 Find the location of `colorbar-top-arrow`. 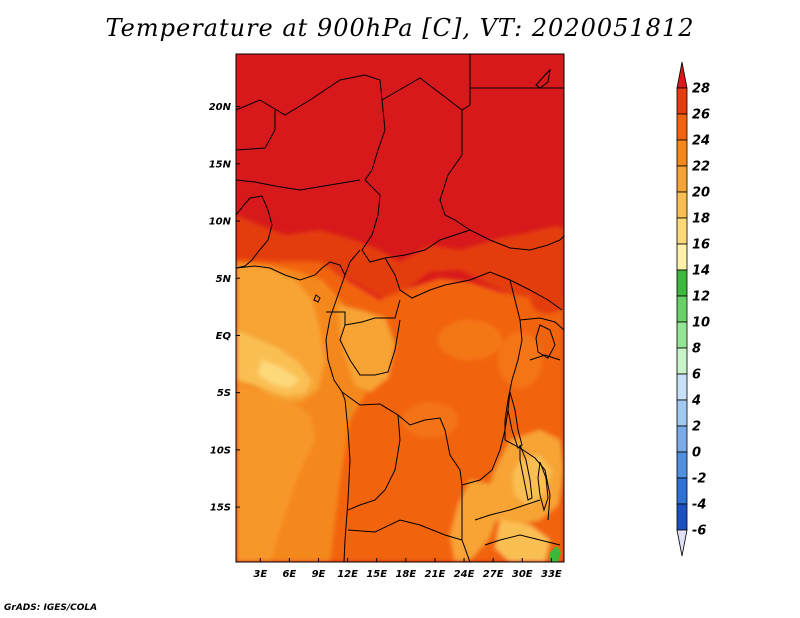

colorbar-top-arrow is located at coordinates (682, 75).